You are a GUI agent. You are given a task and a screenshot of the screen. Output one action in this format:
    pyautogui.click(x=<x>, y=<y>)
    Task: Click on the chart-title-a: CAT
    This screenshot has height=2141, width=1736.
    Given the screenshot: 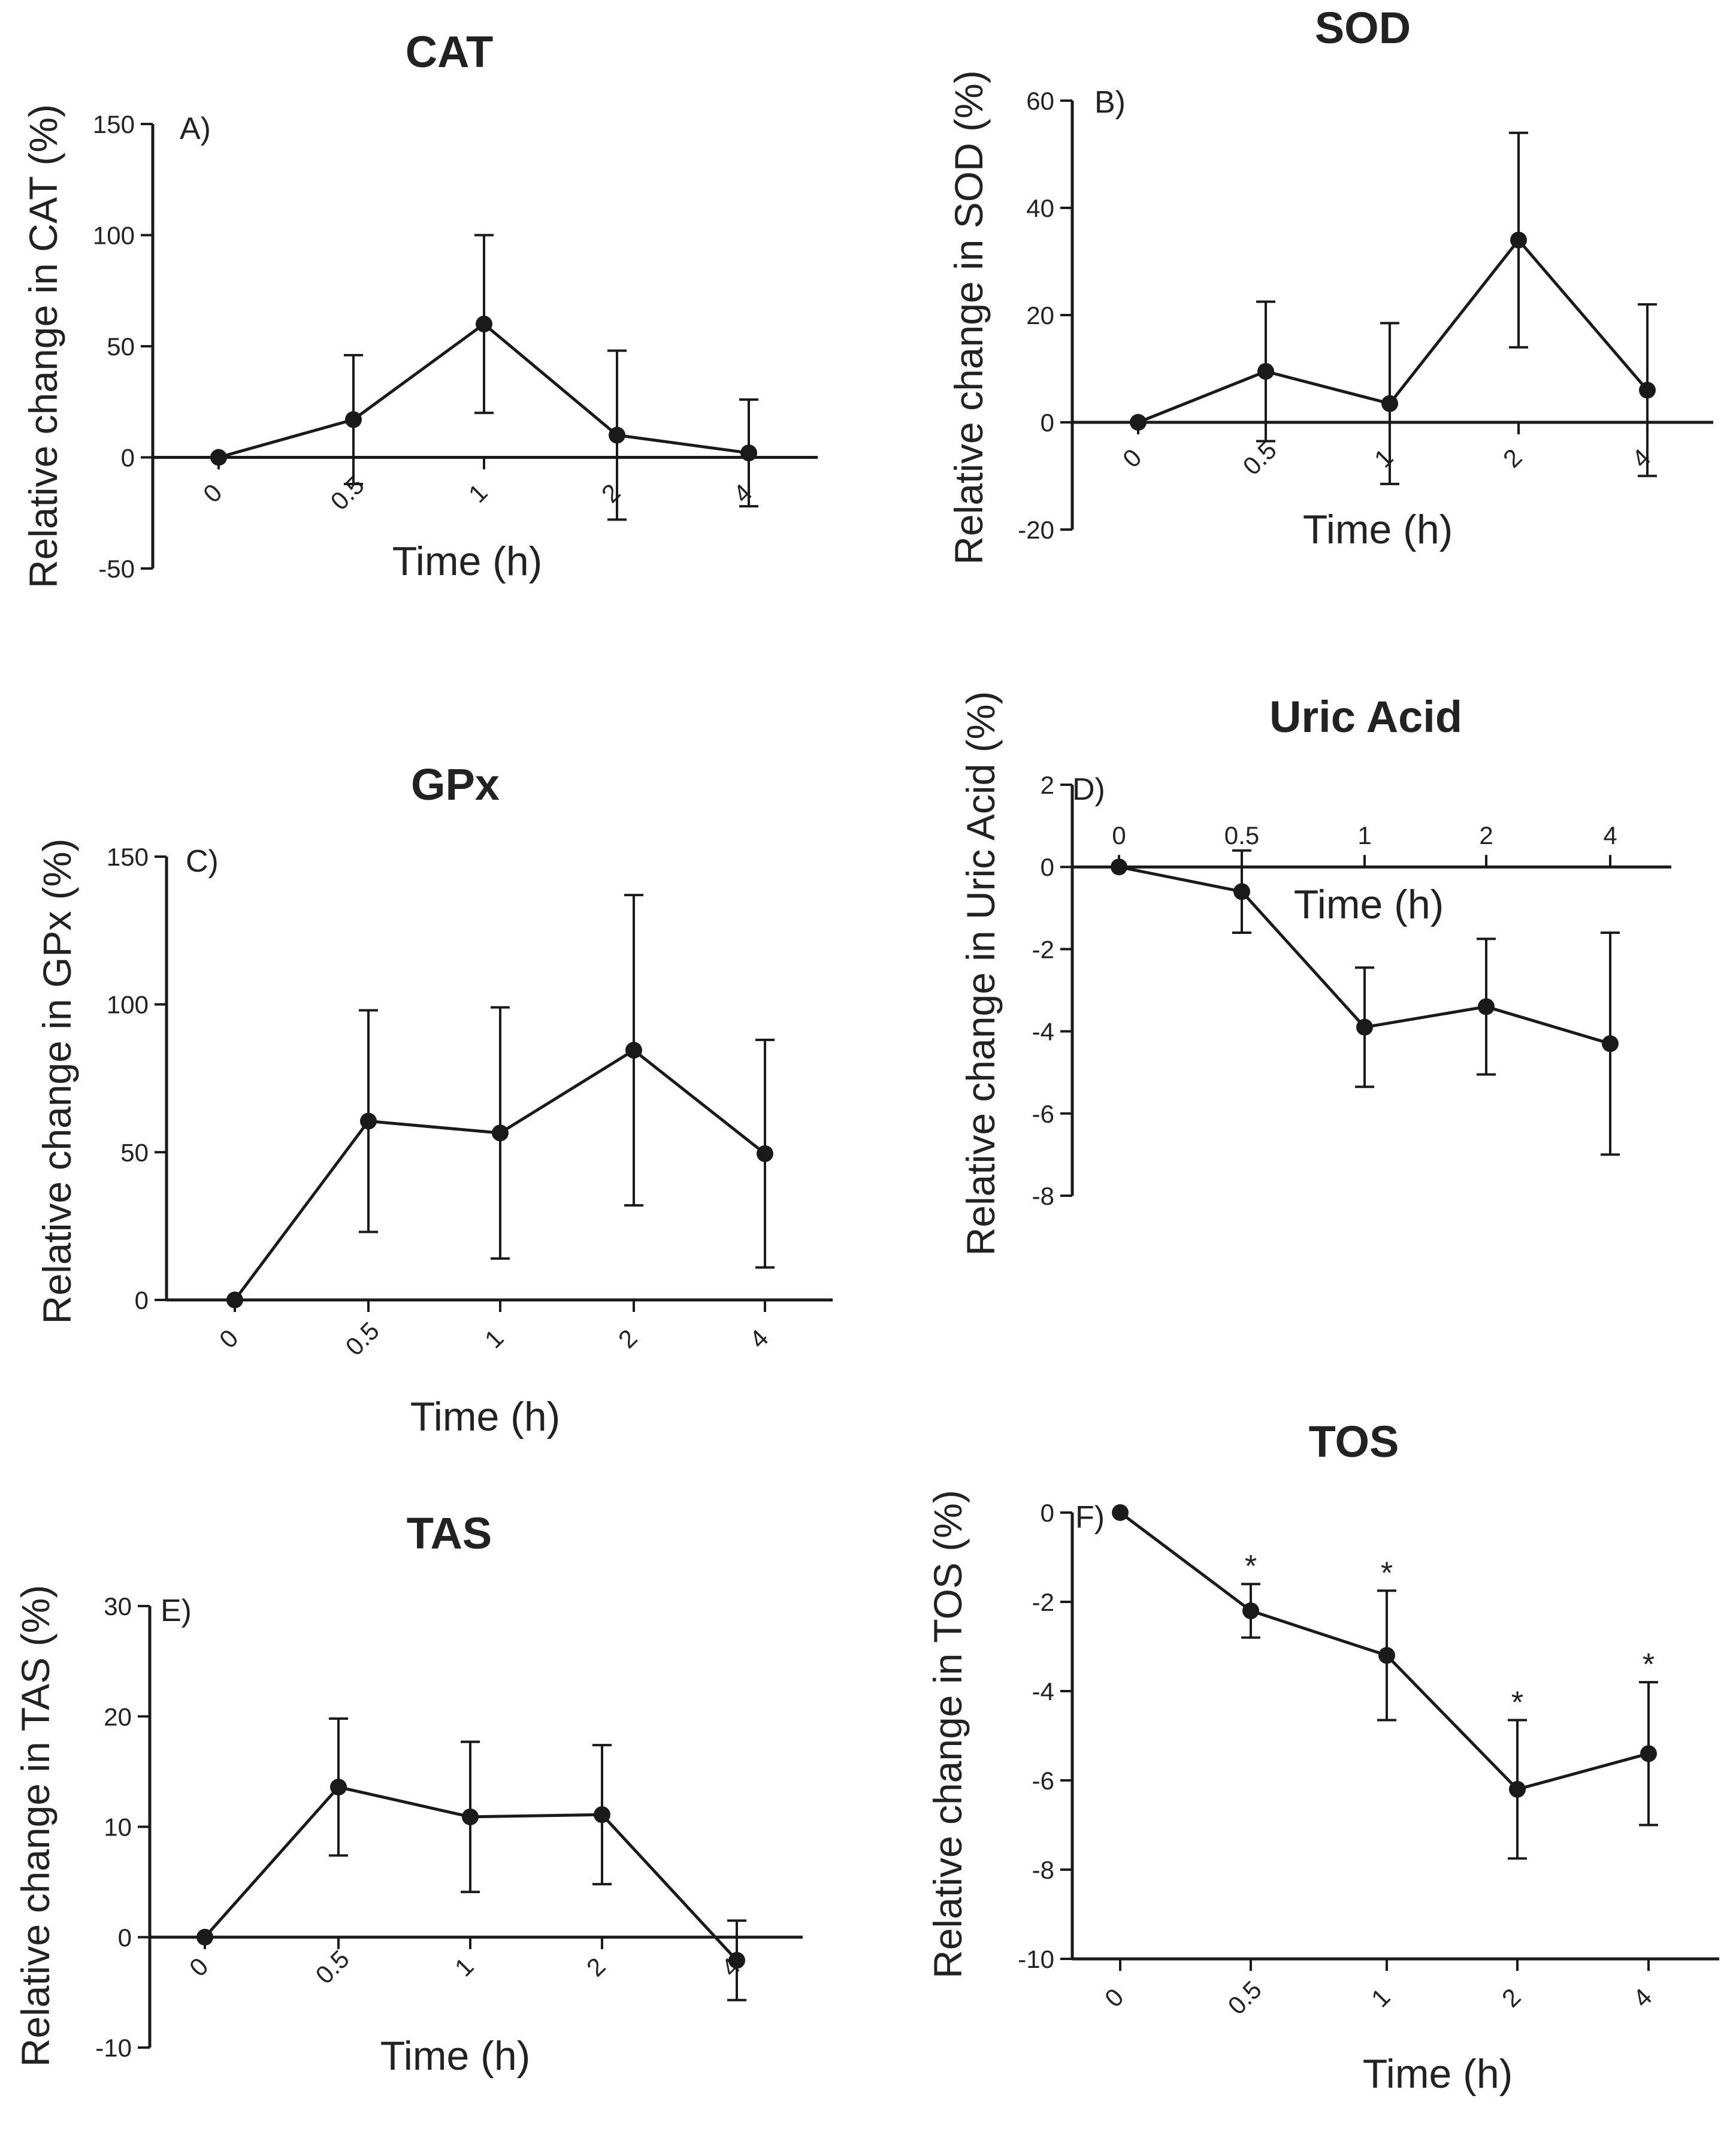 What is the action you would take?
    pyautogui.click(x=450, y=52)
    